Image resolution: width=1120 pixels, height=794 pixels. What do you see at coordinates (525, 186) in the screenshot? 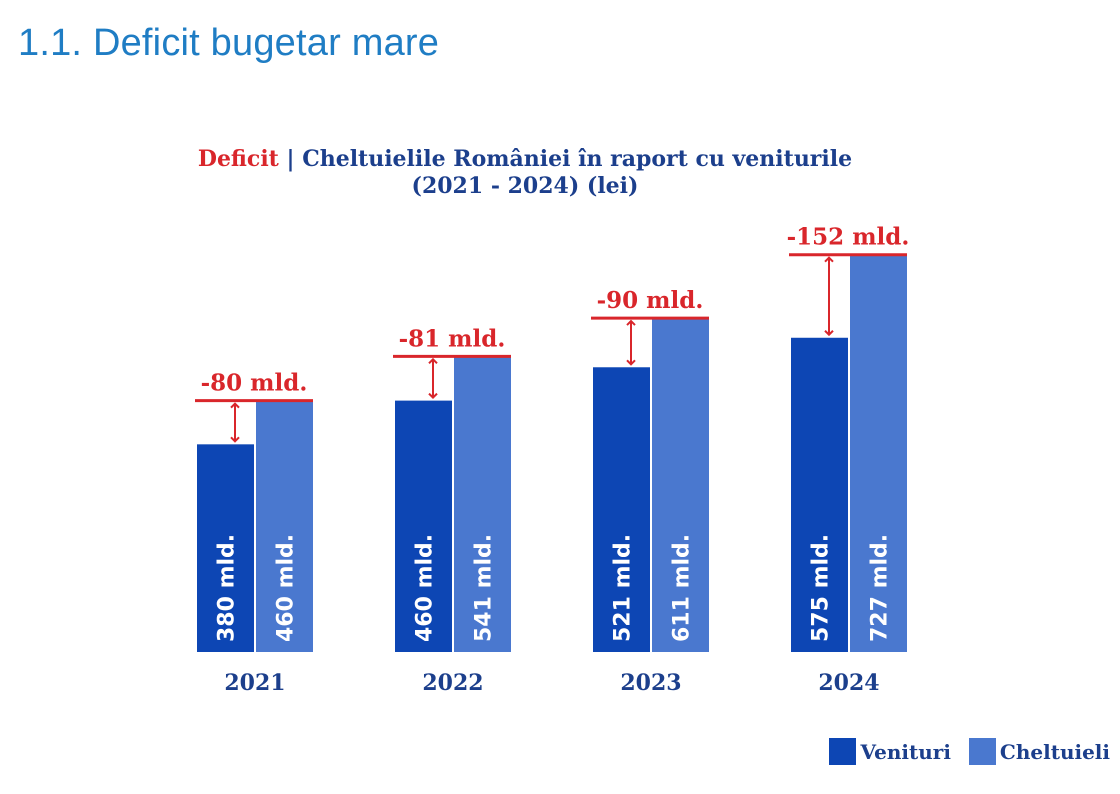
I see `chart-subtitle: (2021 - 2024) (lei)` at bounding box center [525, 186].